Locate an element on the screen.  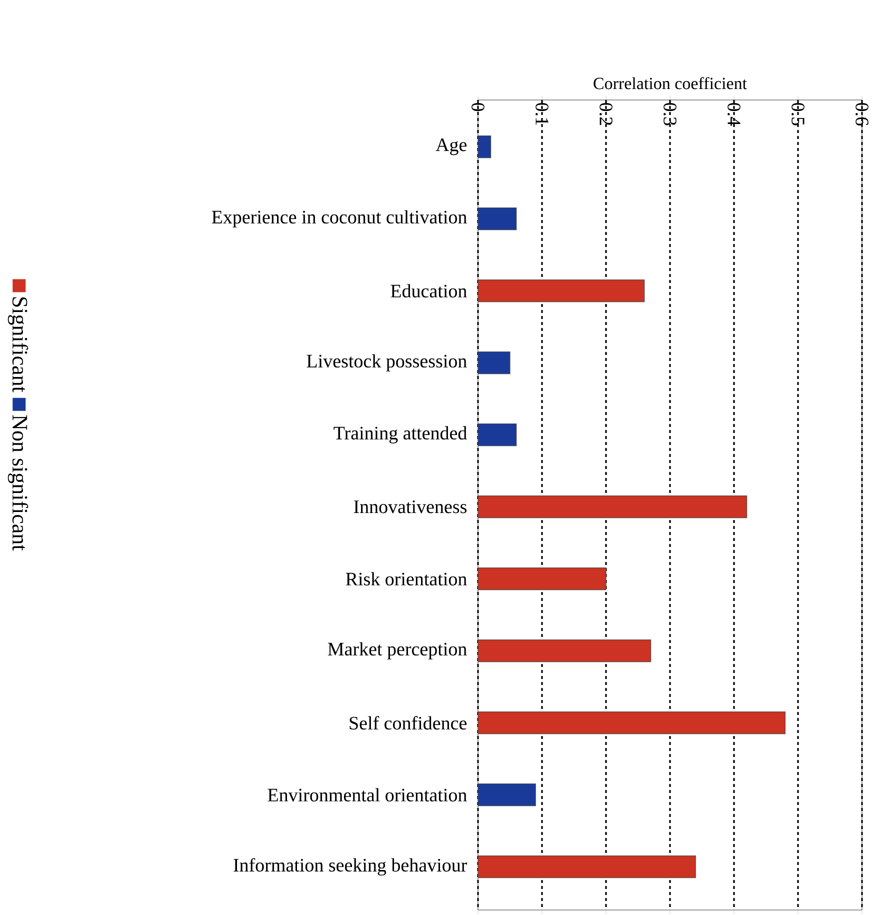
y-tick-label: Risk orientation is located at coordinates (406, 579).